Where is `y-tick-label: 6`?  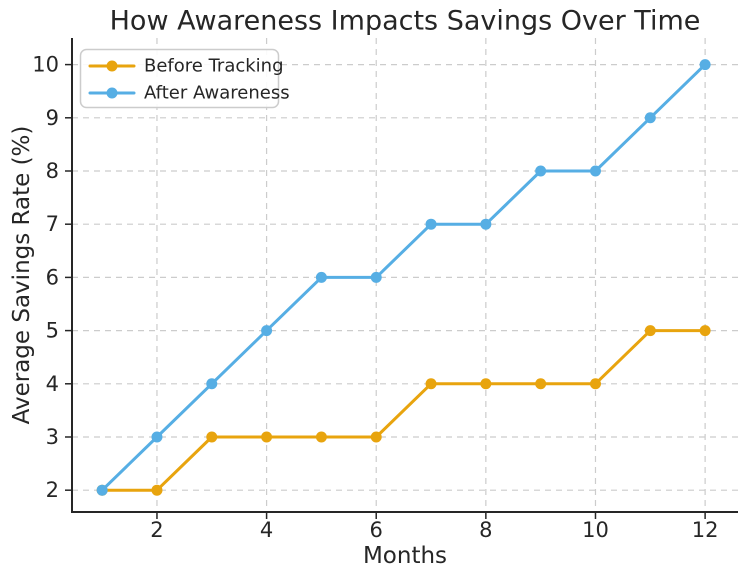
y-tick-label: 6 is located at coordinates (52, 277).